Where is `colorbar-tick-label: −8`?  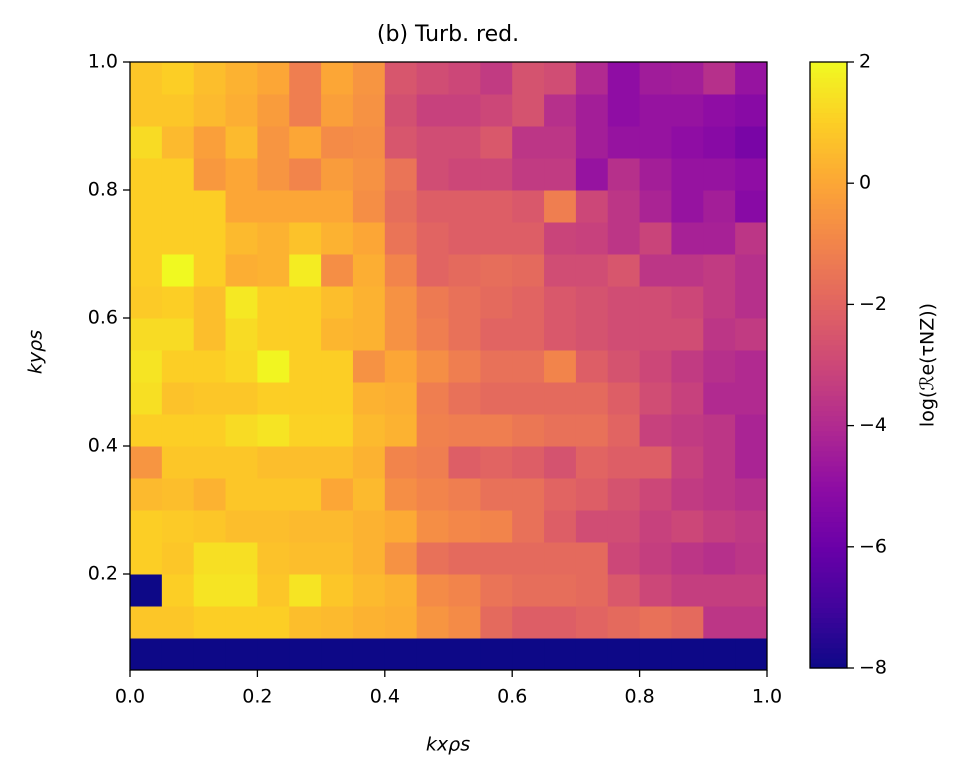 colorbar-tick-label: −8 is located at coordinates (873, 668).